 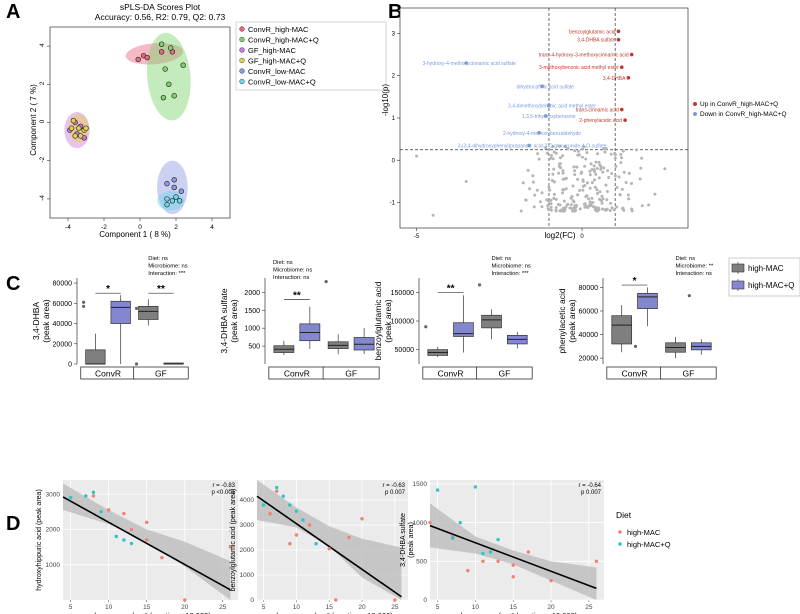 What do you see at coordinates (695, 267) in the screenshot?
I see `stats-annotation: Microbiome: **` at bounding box center [695, 267].